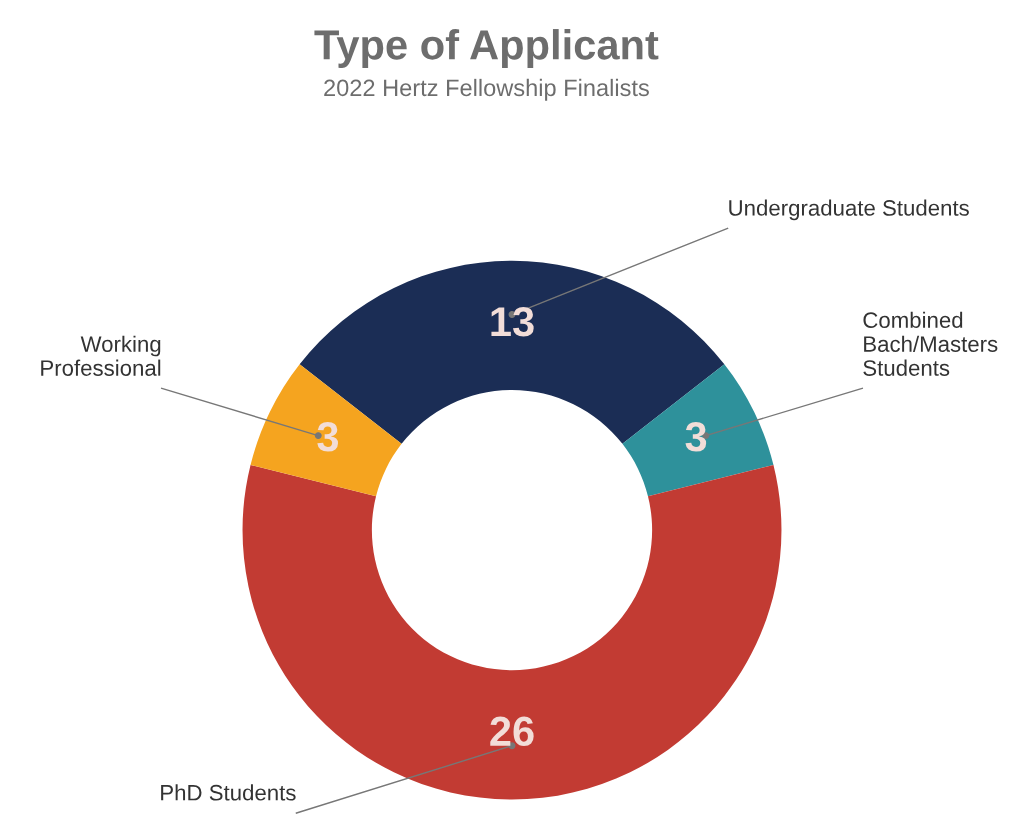 This screenshot has width=1024, height=830. I want to click on slice-label: Combined Bach/Masters Students, so click(930, 343).